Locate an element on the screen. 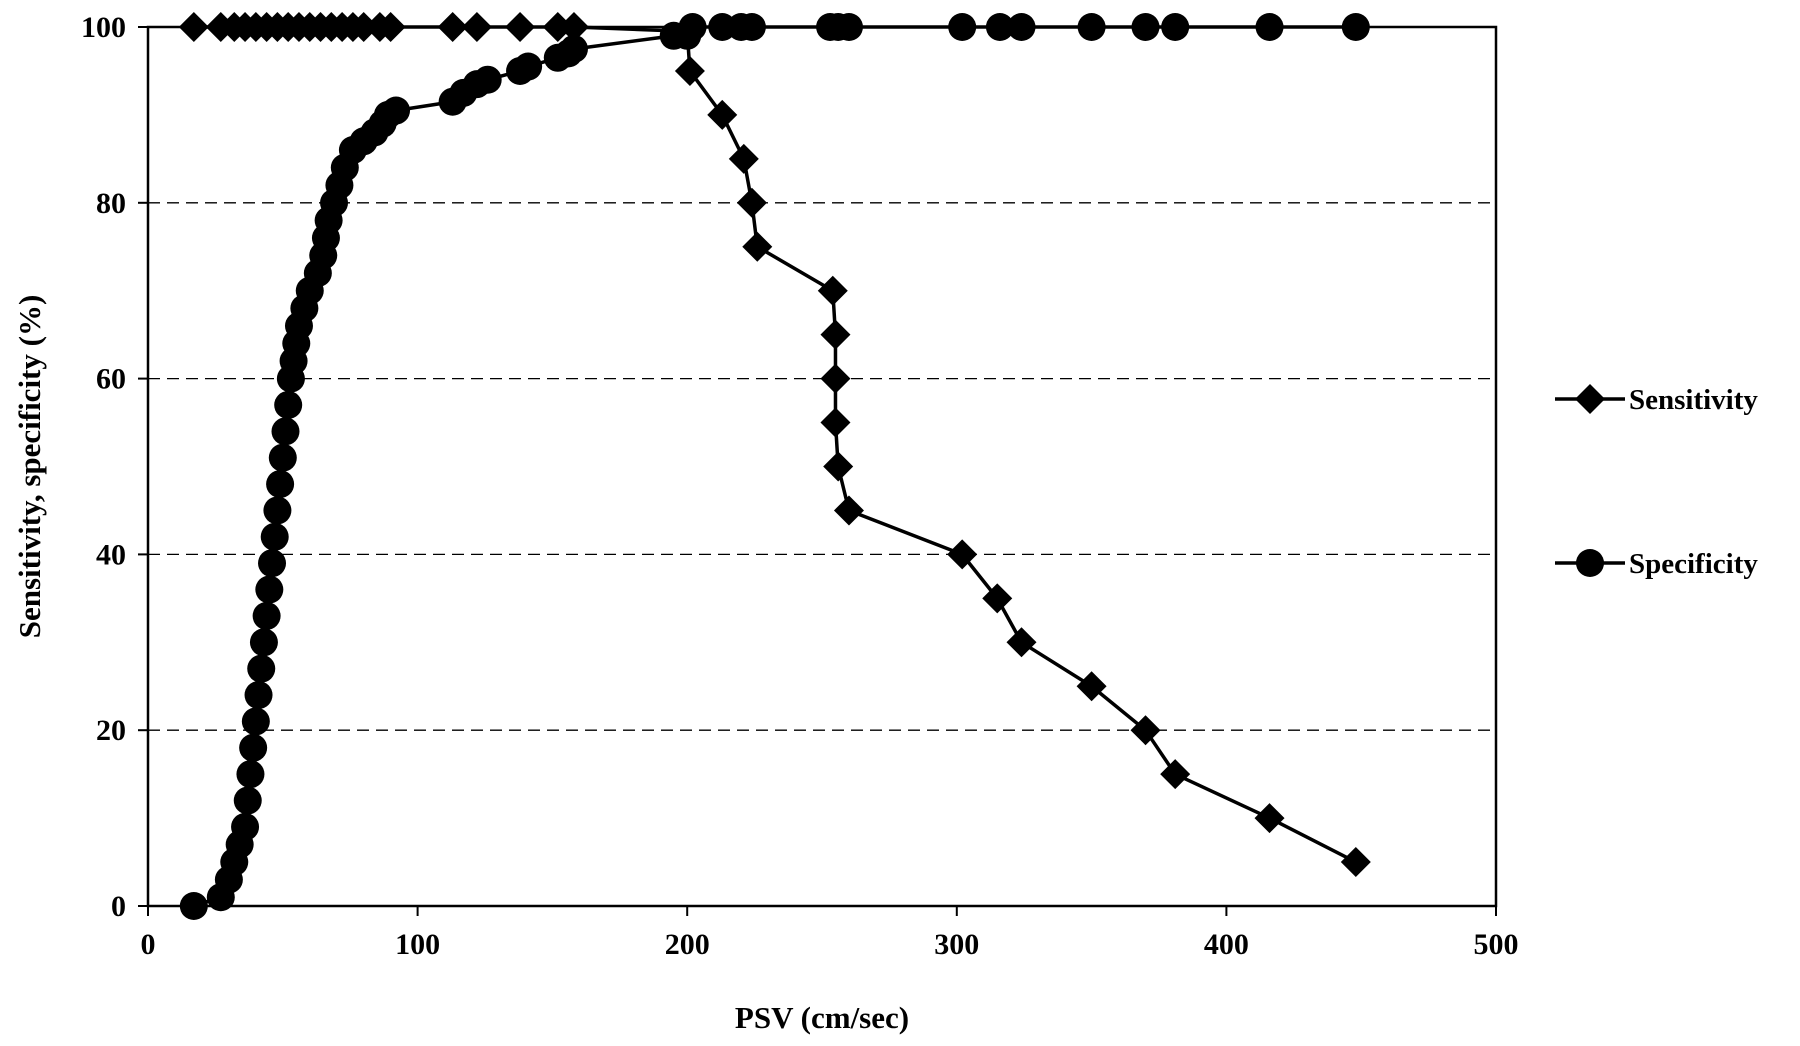 This screenshot has width=1800, height=1046. legend-diamond-icon is located at coordinates (1590, 399).